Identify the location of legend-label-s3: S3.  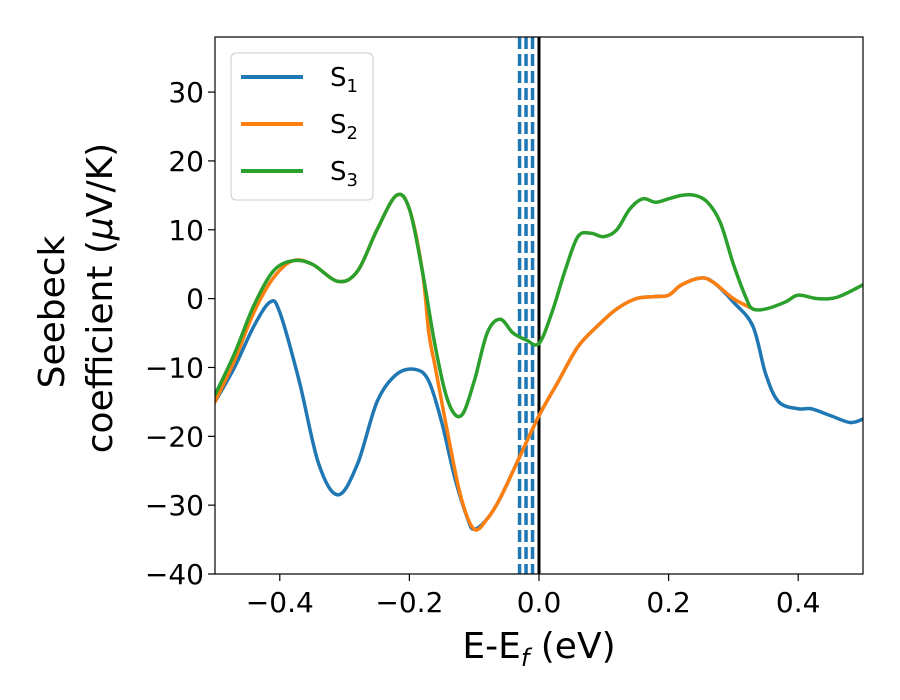
(344, 174).